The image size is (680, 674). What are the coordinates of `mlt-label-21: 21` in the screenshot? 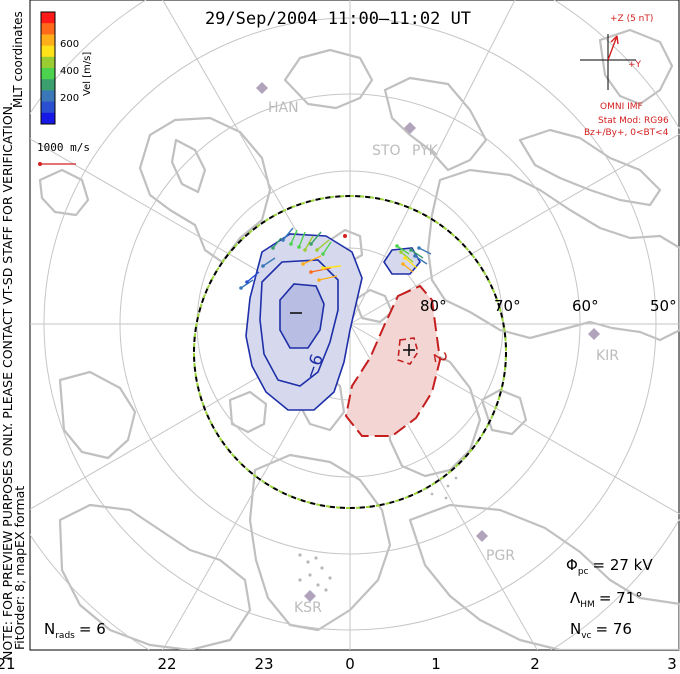 It's located at (8, 664).